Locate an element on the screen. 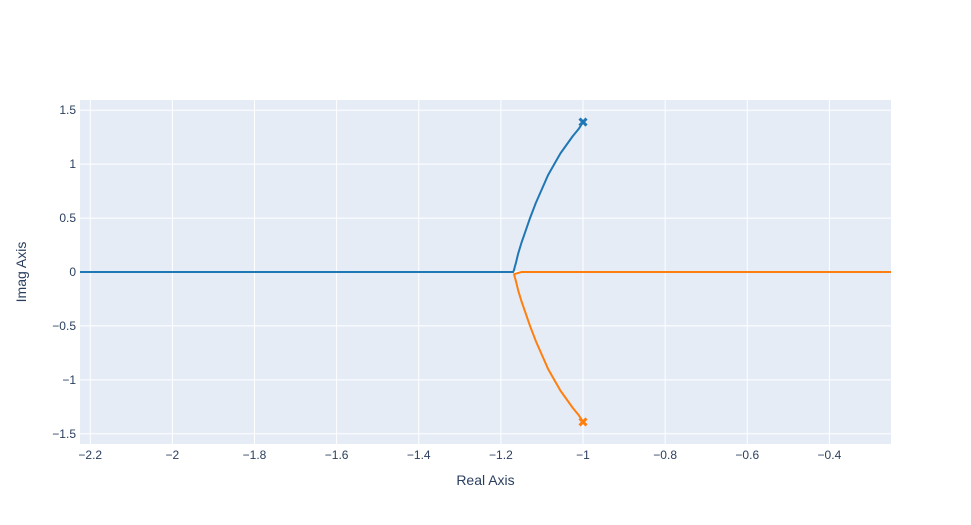 This screenshot has height=525, width=971. x-tick-label: −2 is located at coordinates (173, 455).